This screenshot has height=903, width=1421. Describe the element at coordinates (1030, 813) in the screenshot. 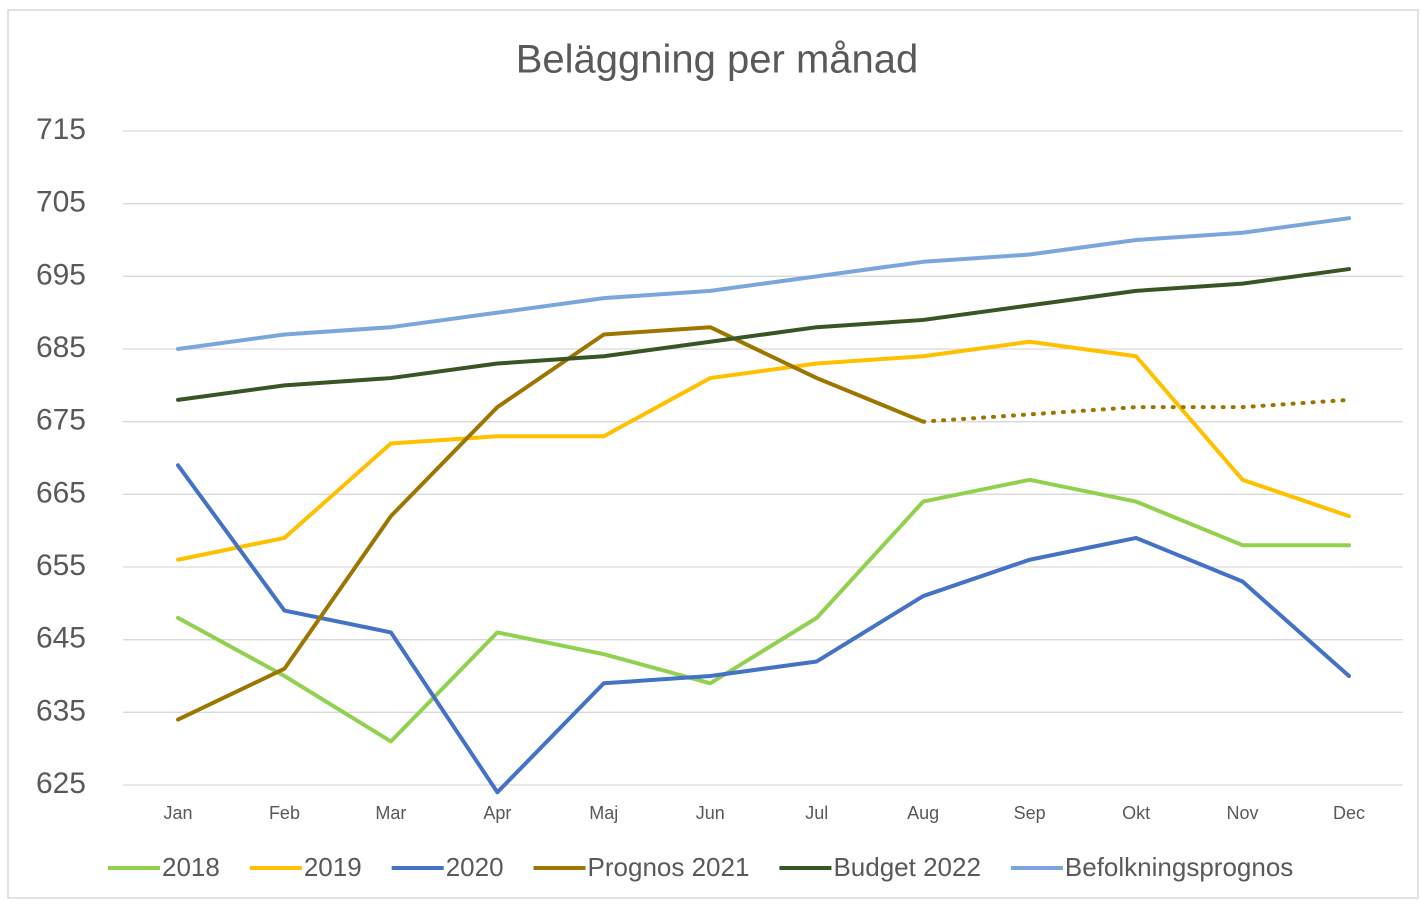

I see `x-tick-label: Sep` at that location.